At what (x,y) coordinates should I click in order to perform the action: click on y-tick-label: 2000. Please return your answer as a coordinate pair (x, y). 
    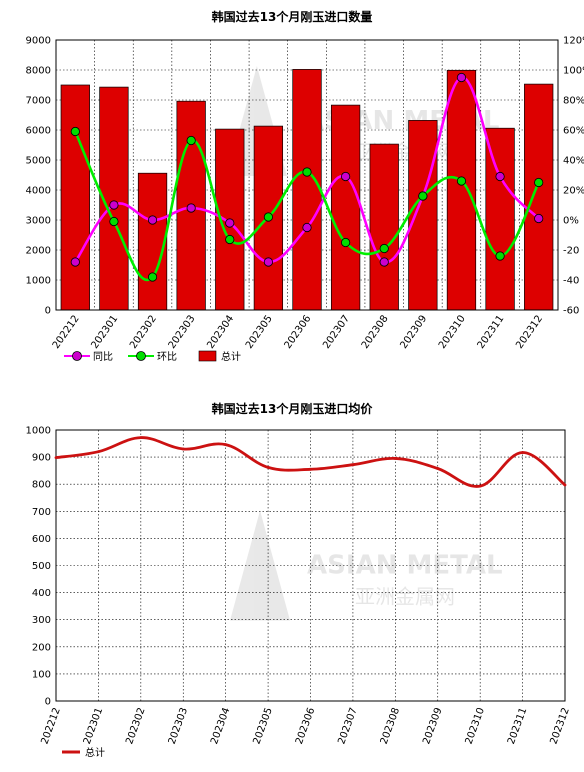
    Looking at the image, I should click on (38, 251).